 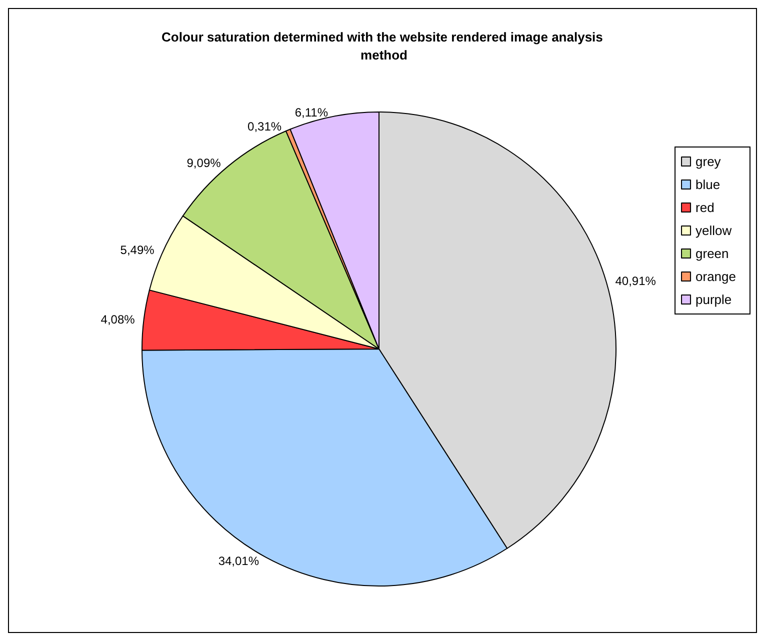 I want to click on legend-label: purple, so click(x=714, y=299).